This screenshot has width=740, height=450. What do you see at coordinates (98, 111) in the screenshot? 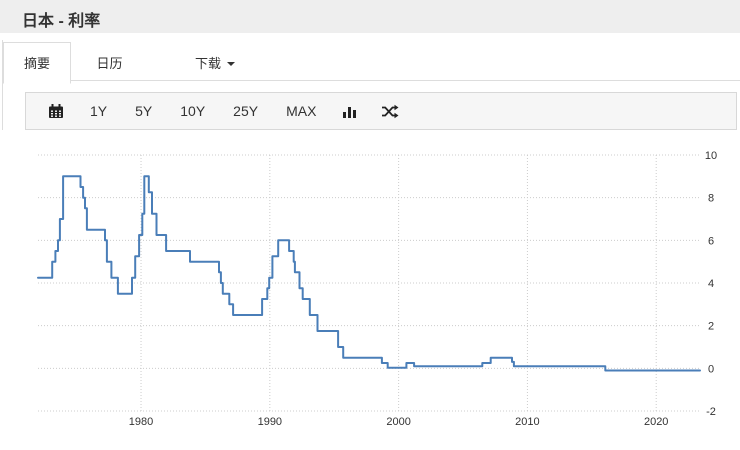
I see `range-button-1y: 1Y` at bounding box center [98, 111].